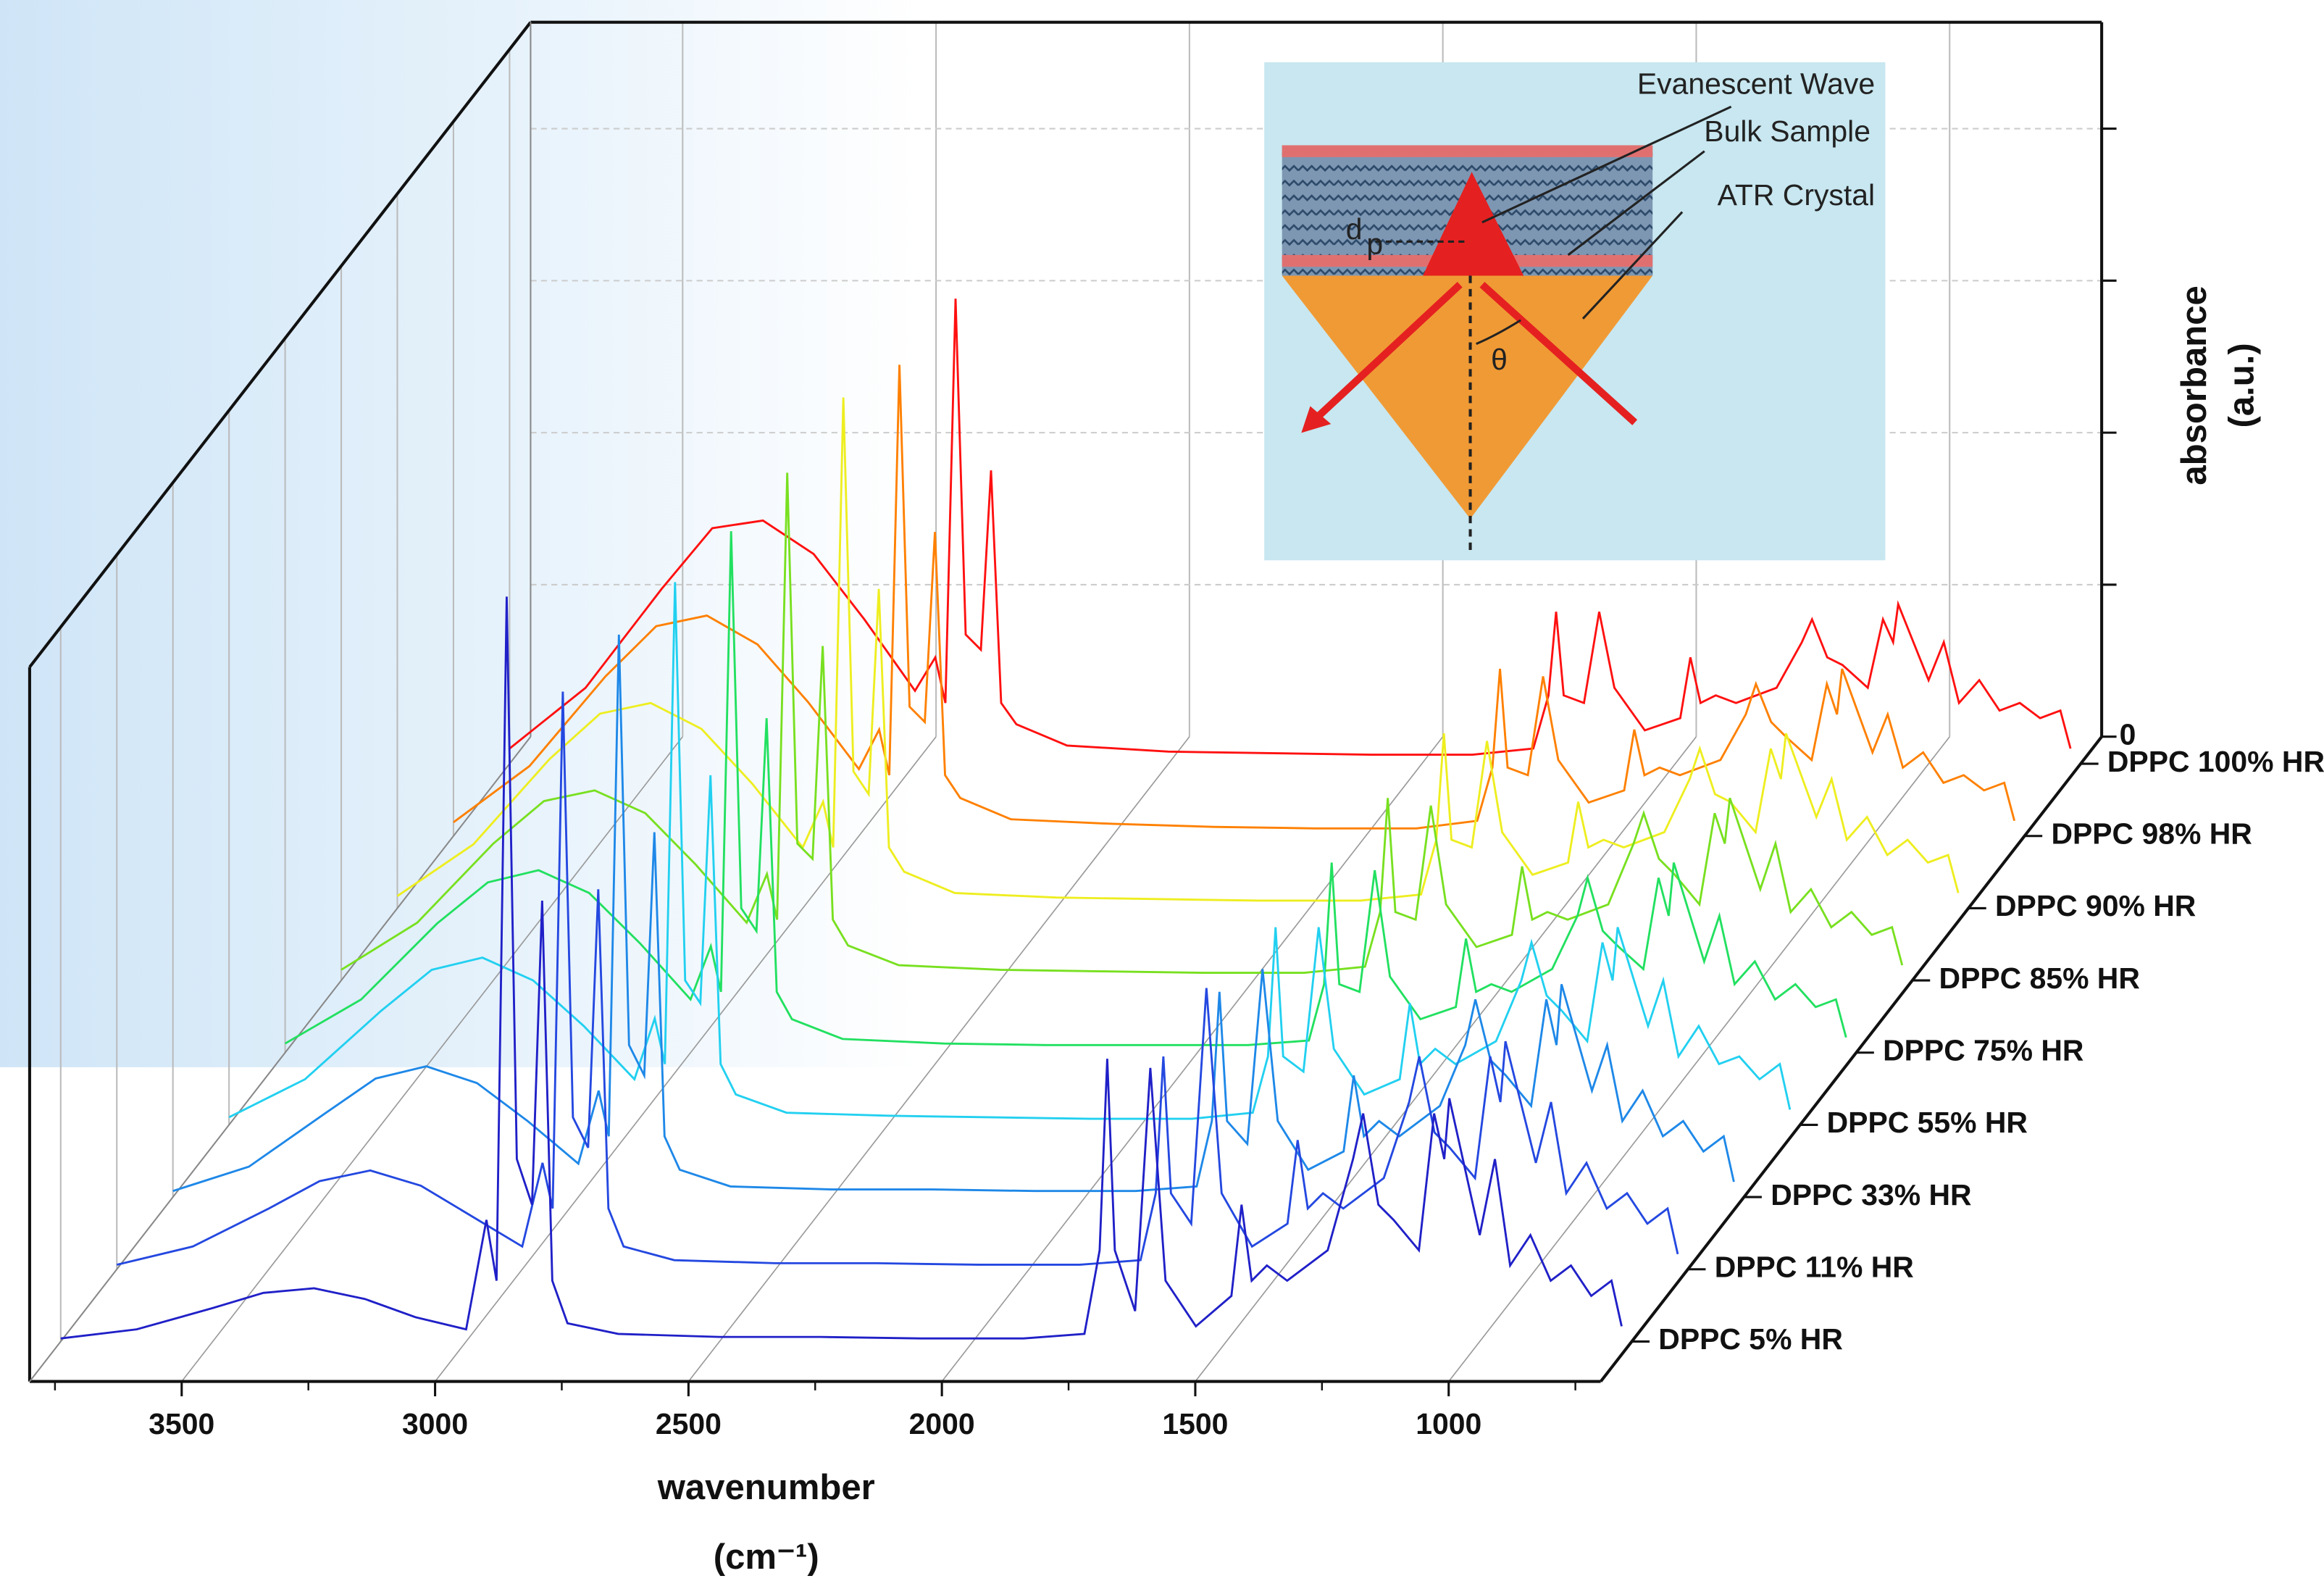 This screenshot has height=1589, width=2324. I want to click on y-tick-label: 0, so click(2128, 734).